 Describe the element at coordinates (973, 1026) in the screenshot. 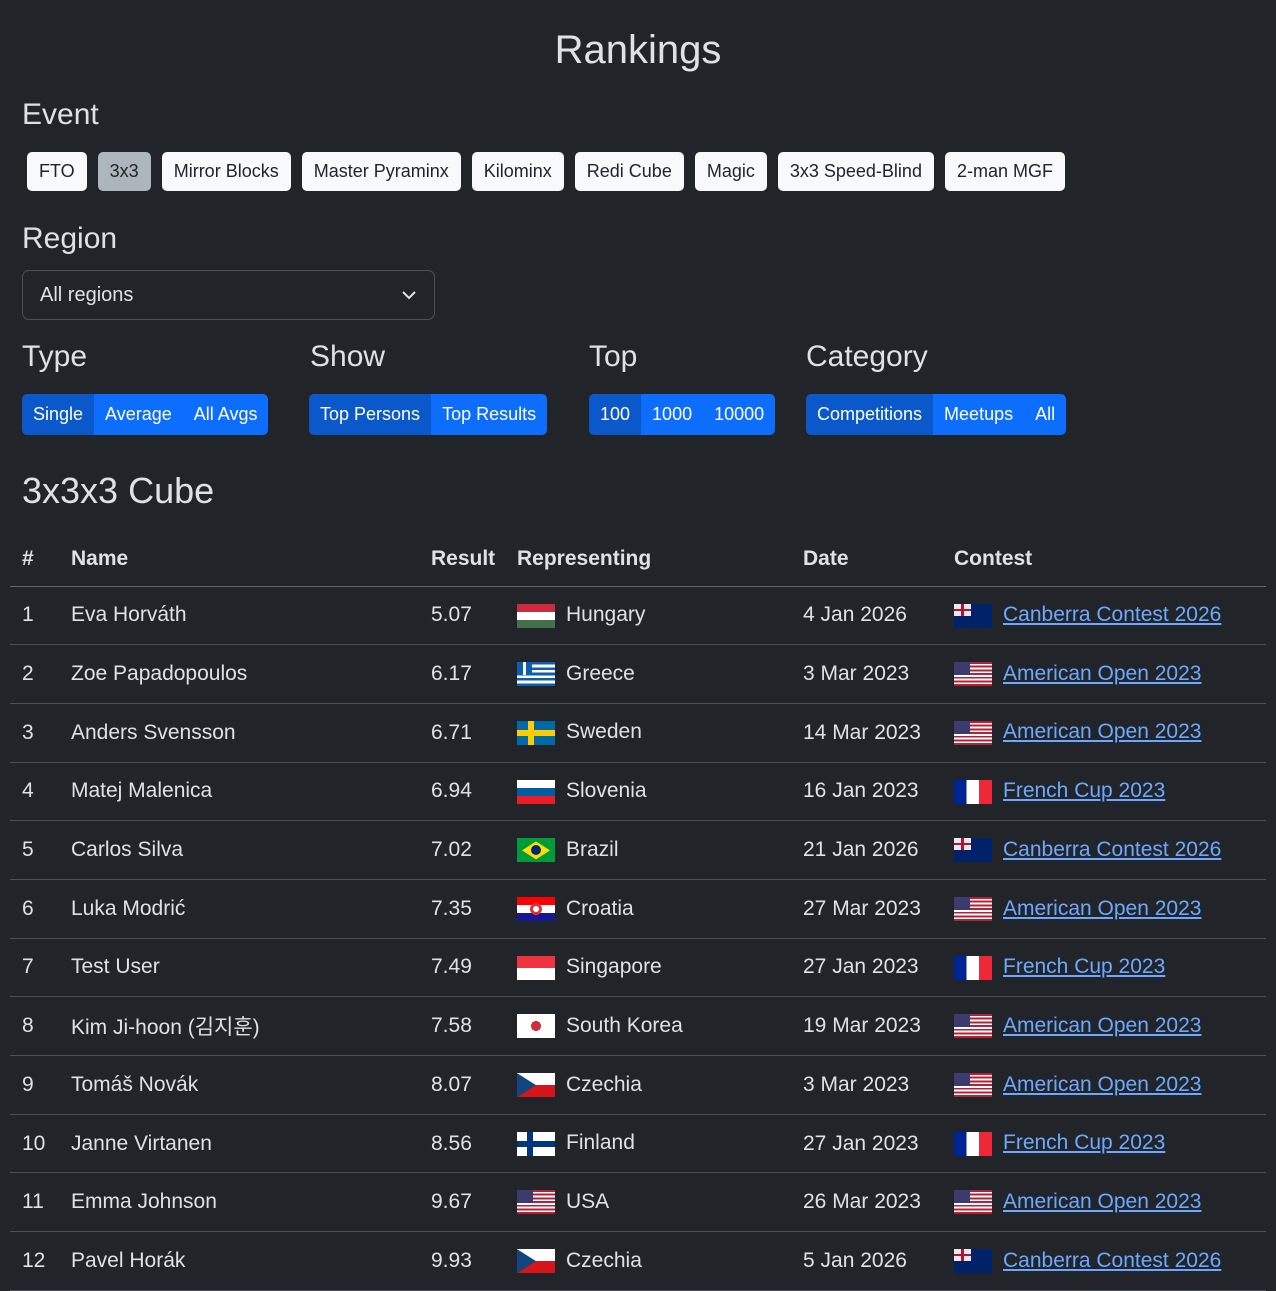

I see `flag-us-icon` at that location.